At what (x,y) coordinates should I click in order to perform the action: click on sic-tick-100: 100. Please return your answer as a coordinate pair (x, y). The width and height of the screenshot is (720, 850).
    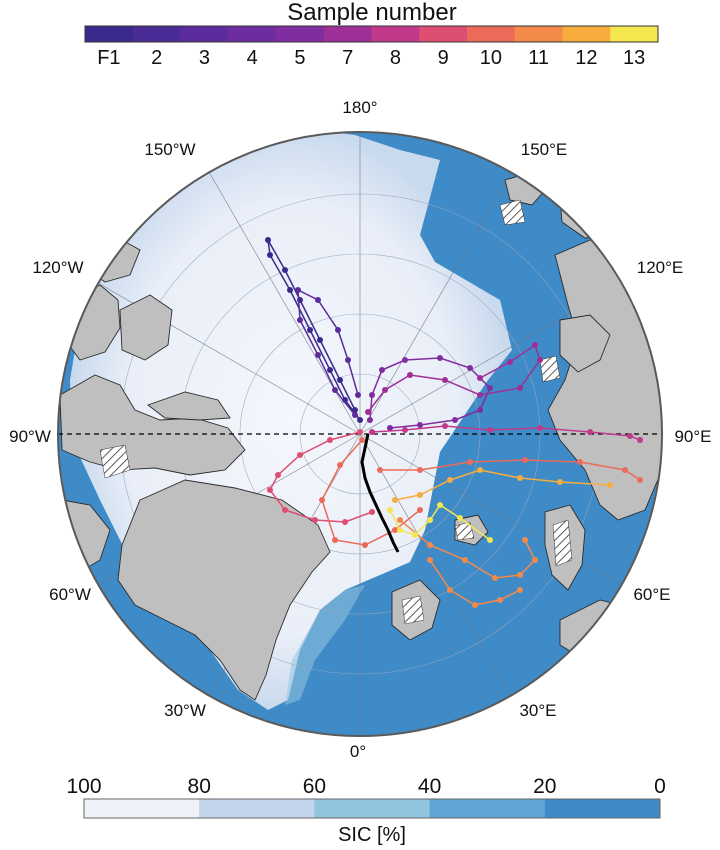
    Looking at the image, I should click on (83, 786).